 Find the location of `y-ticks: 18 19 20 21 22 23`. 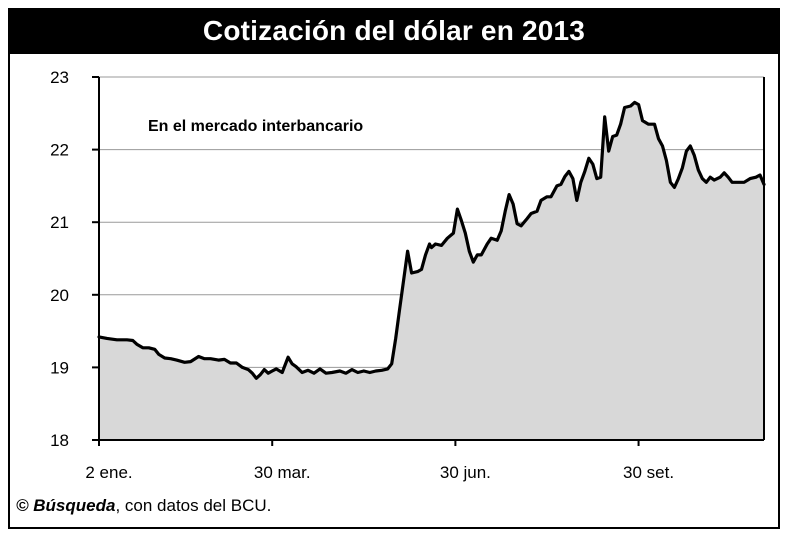

y-ticks: 18 19 20 21 22 23 is located at coordinates (74, 259).